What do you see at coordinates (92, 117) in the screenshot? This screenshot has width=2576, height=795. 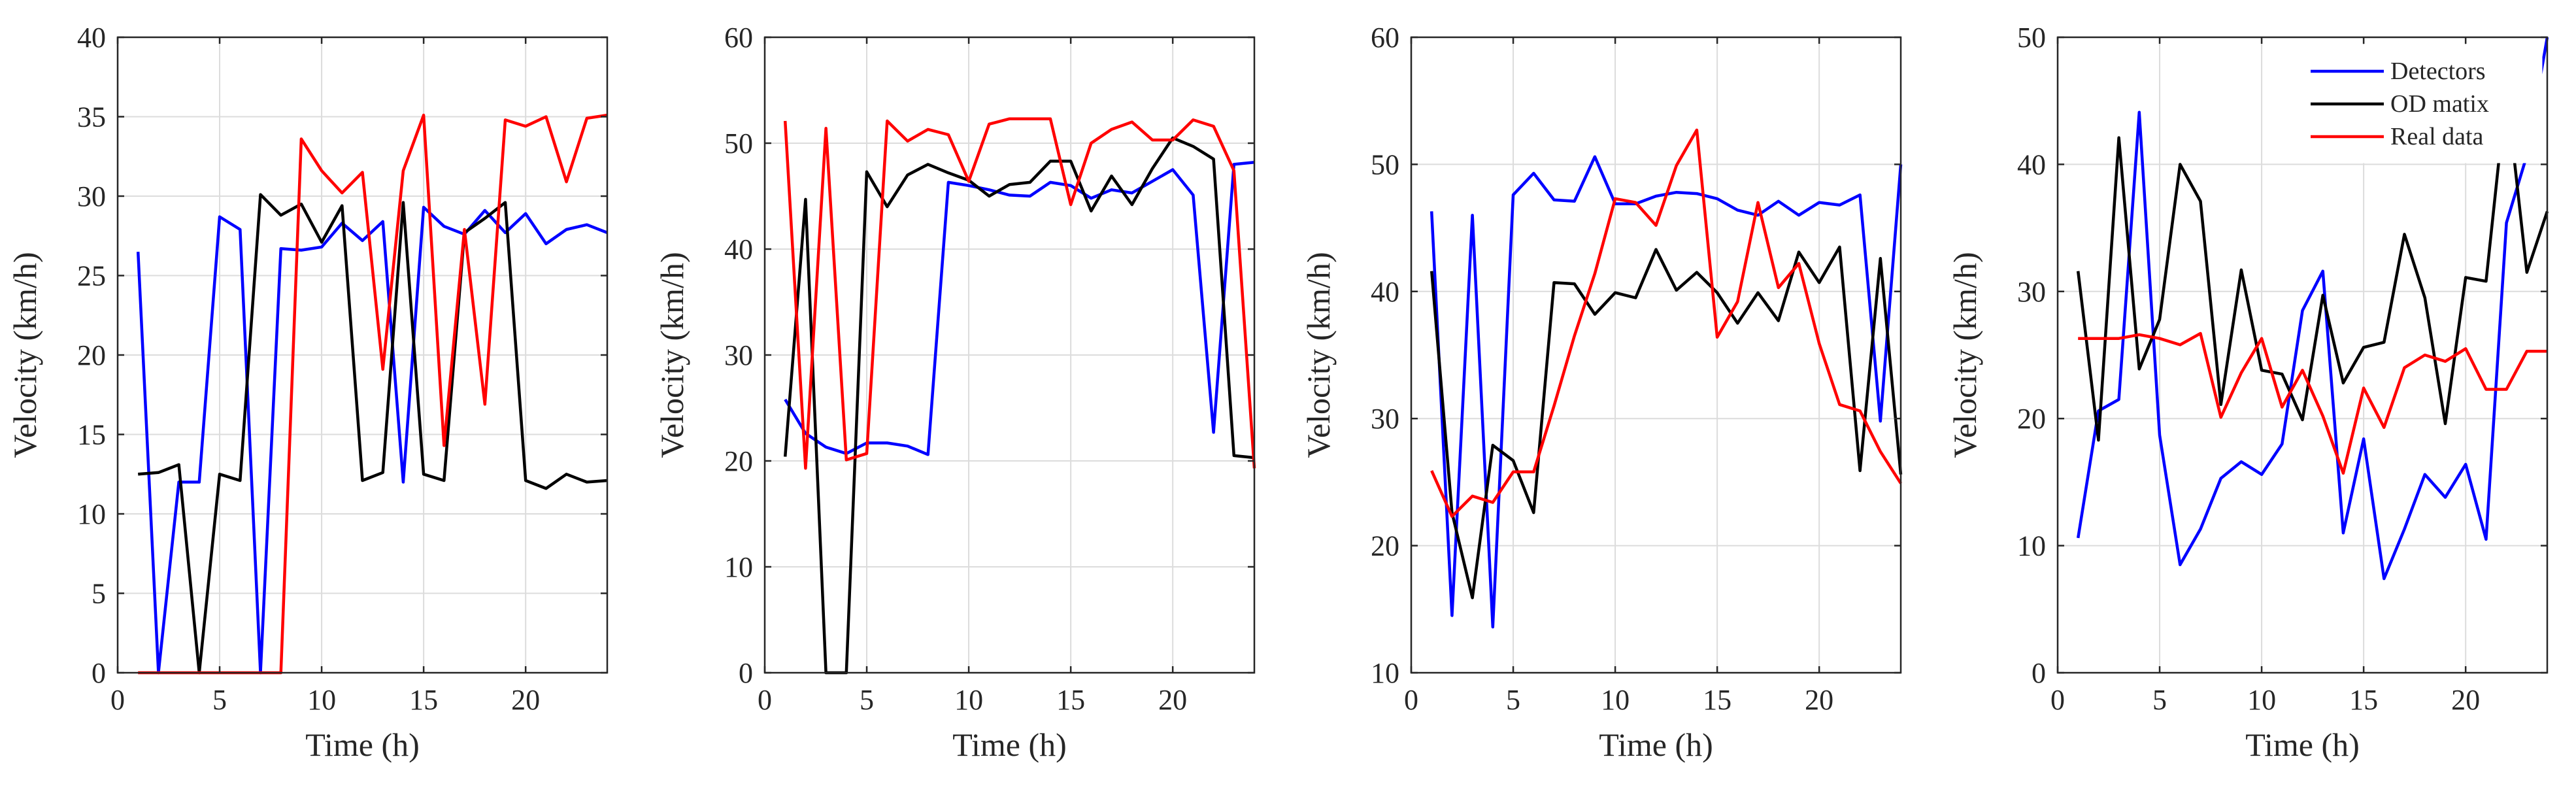 I see `y-tick-label: 35` at bounding box center [92, 117].